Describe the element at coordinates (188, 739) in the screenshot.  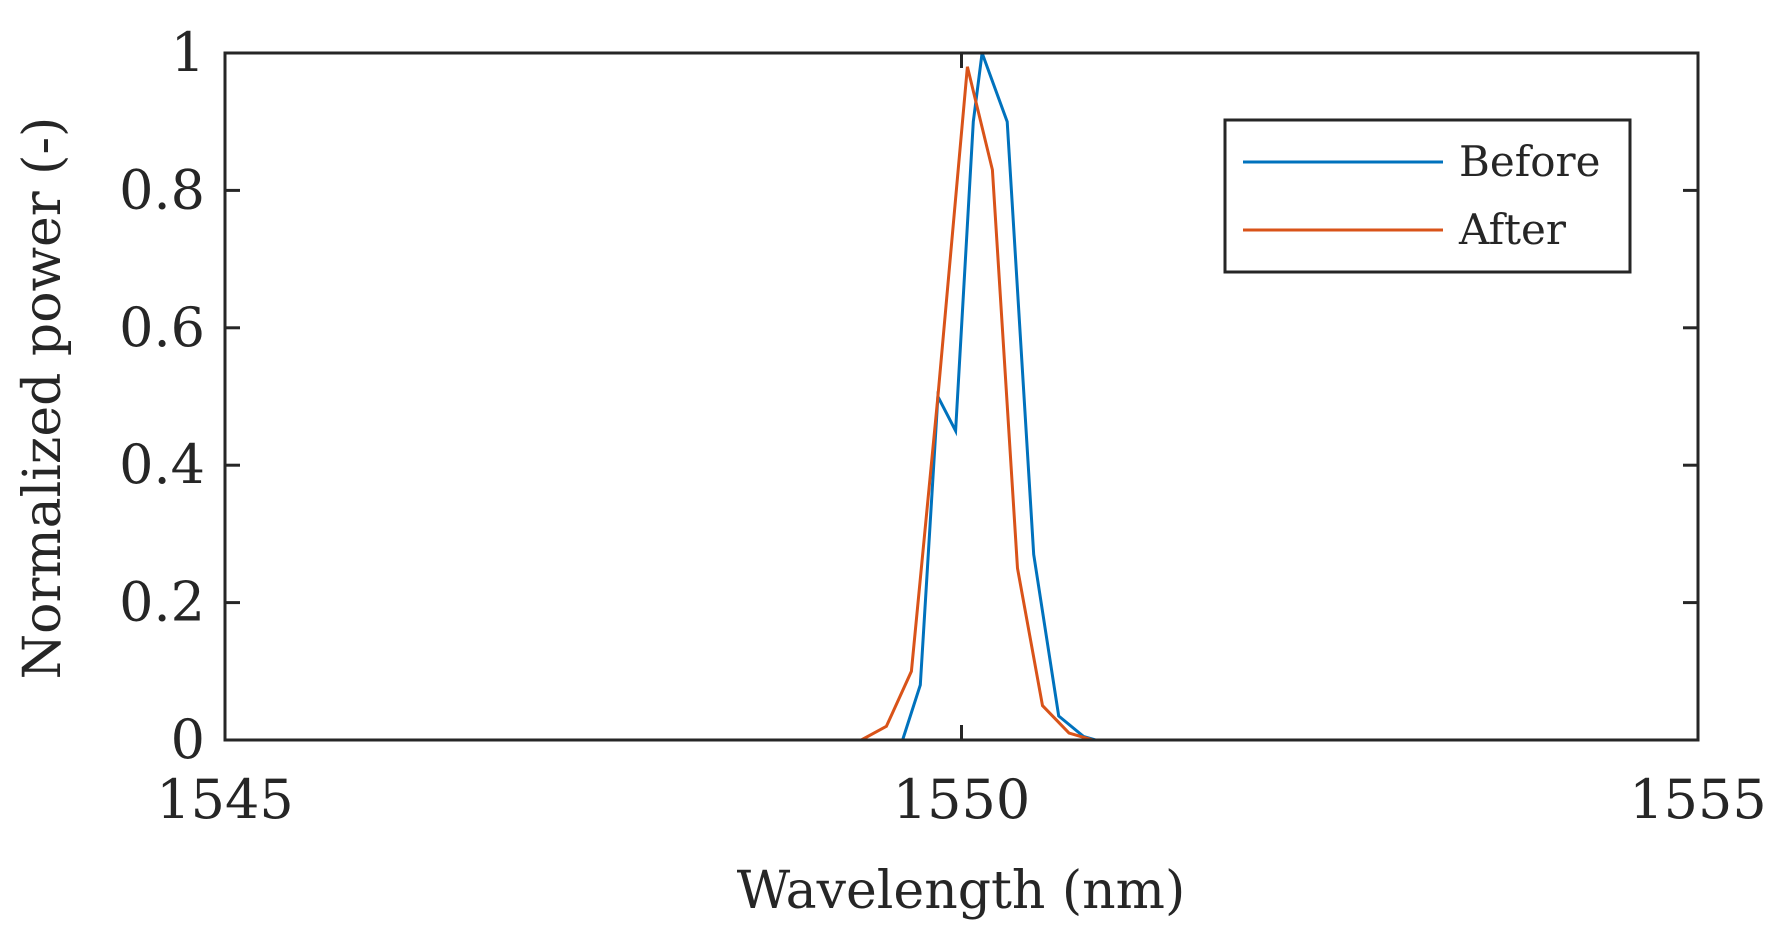
I see `y-tick-label: 0` at that location.